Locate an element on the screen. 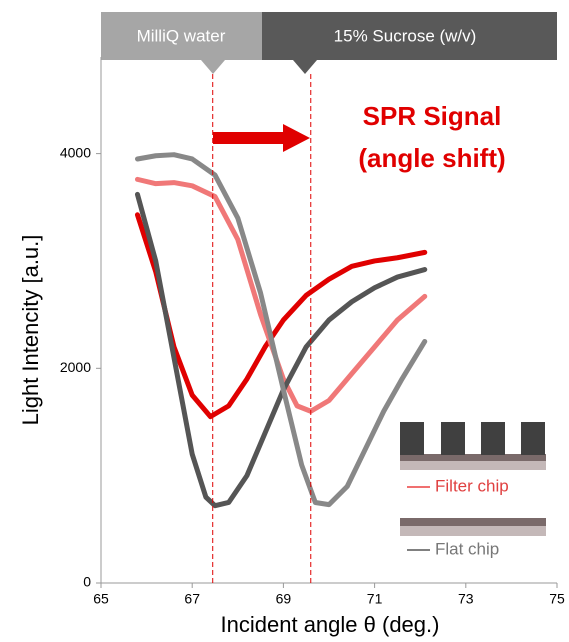 The height and width of the screenshot is (642, 569). legend-label: Flat chip is located at coordinates (467, 548).